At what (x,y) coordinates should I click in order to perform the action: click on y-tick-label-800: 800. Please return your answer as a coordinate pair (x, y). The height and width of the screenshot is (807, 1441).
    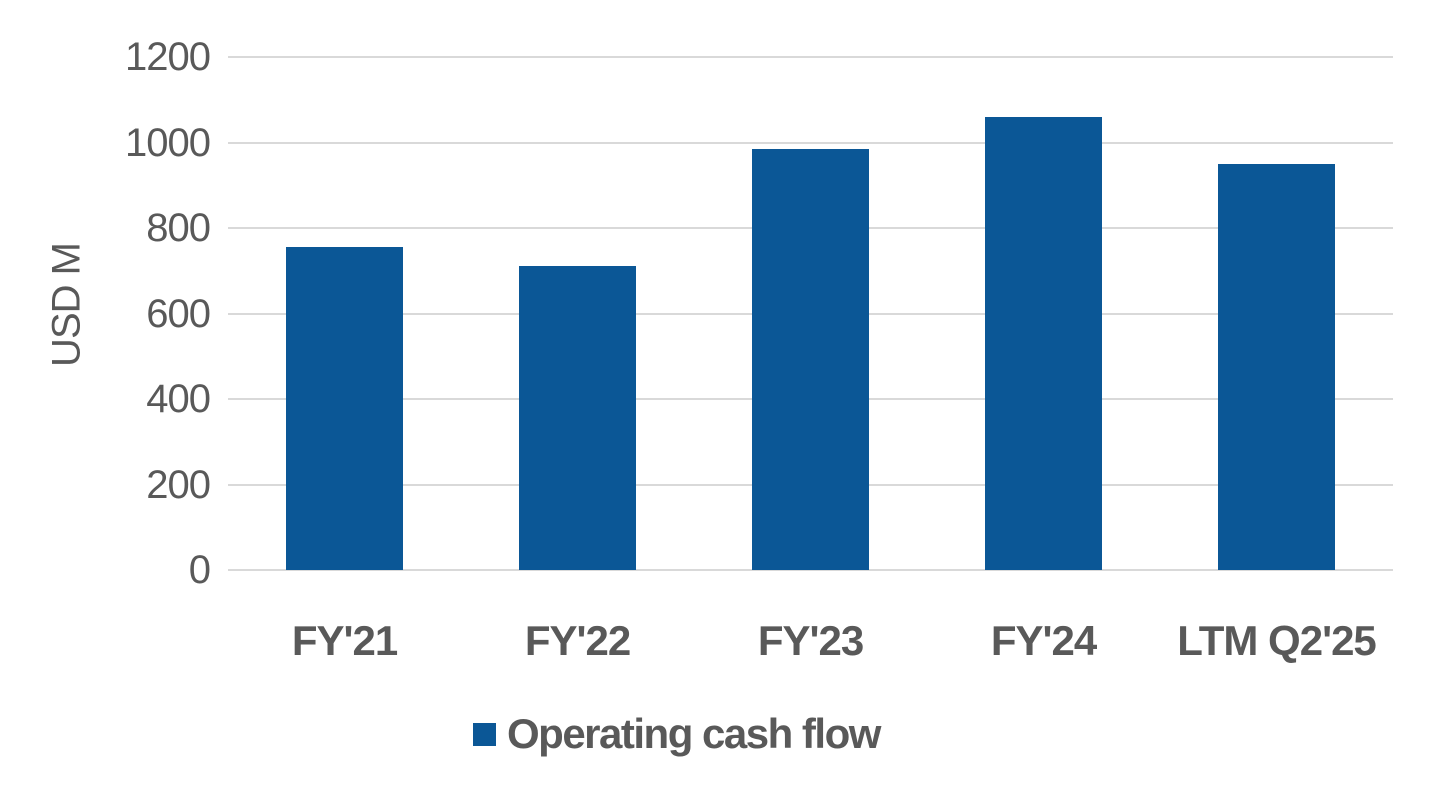
    Looking at the image, I should click on (178, 228).